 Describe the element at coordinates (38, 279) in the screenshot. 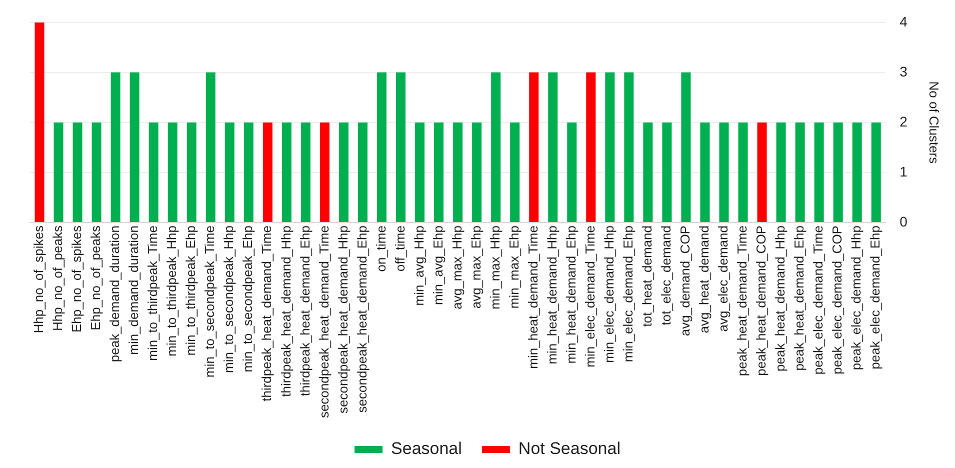

I see `x-tick-label: Hhp_no_of_spikes` at that location.